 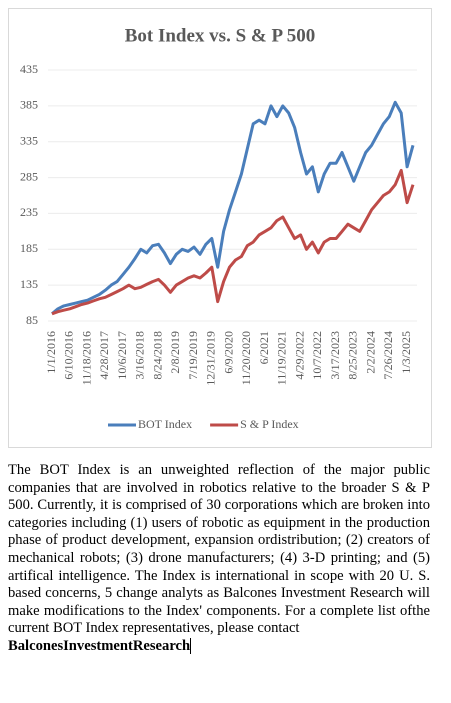 What do you see at coordinates (29, 140) in the screenshot?
I see `y-tick-label: 335` at bounding box center [29, 140].